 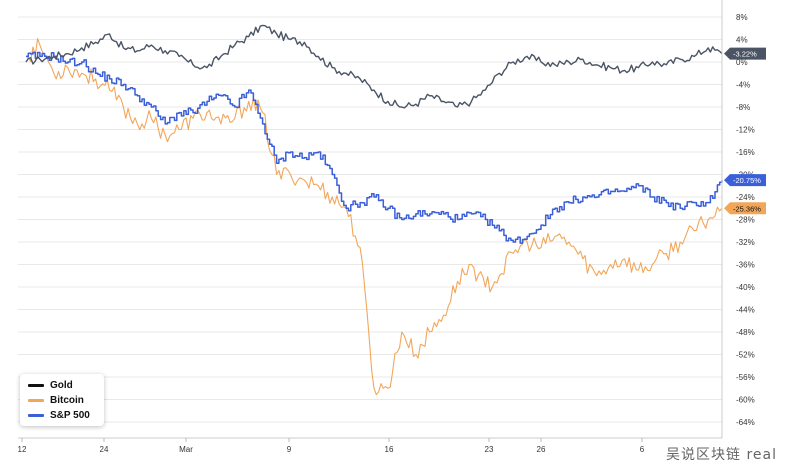 What do you see at coordinates (745, 287) in the screenshot?
I see `y-tick-label: -40%` at bounding box center [745, 287].